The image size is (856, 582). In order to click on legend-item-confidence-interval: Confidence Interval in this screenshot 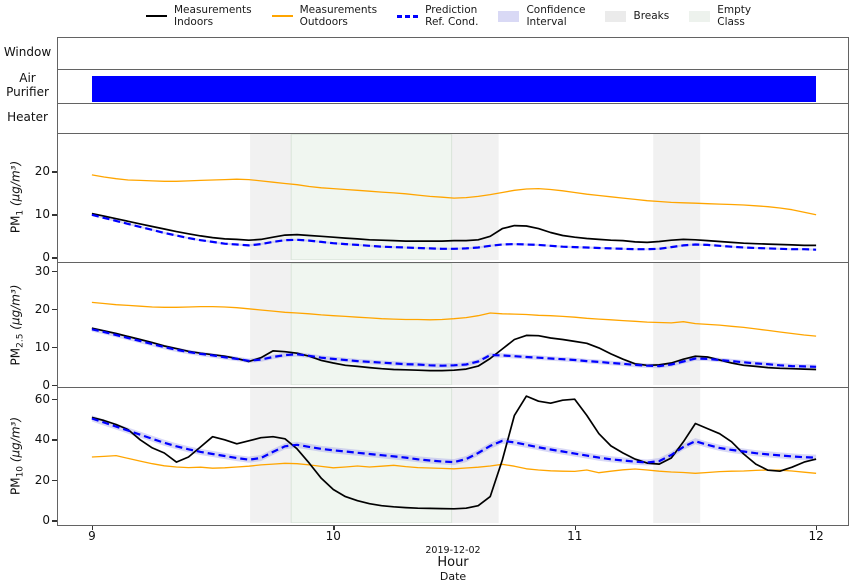, I will do `click(541, 16)`.